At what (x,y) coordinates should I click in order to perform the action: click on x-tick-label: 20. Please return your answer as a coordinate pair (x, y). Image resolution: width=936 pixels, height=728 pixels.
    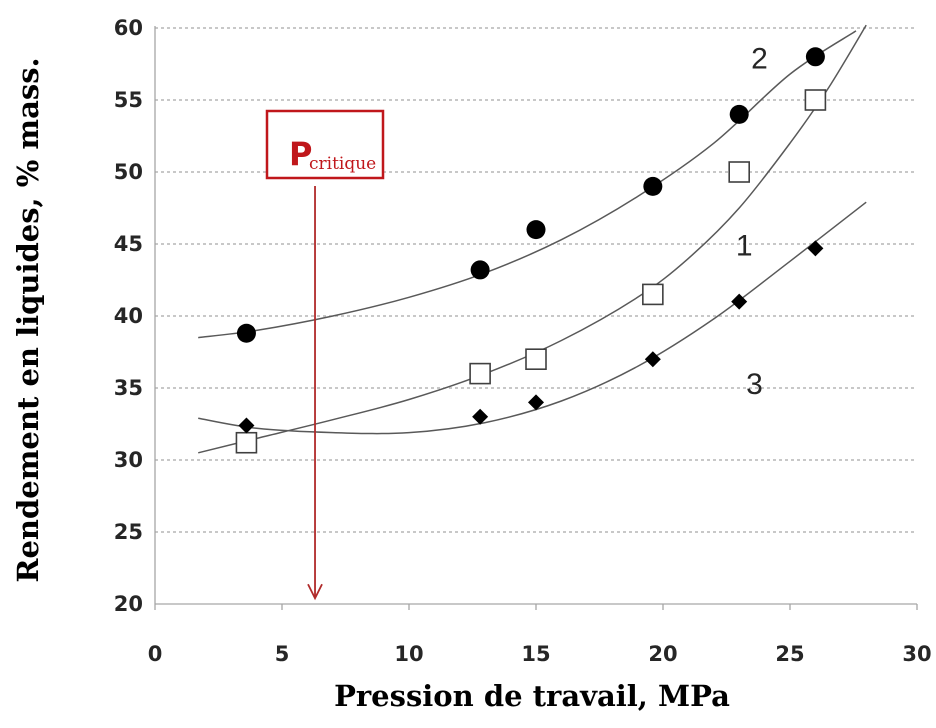
    Looking at the image, I should click on (662, 654).